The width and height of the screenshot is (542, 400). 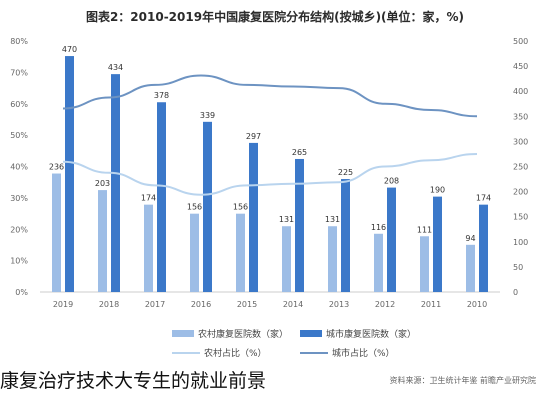 What do you see at coordinates (155, 304) in the screenshot?
I see `x-axis-tick-label: 2017` at bounding box center [155, 304].